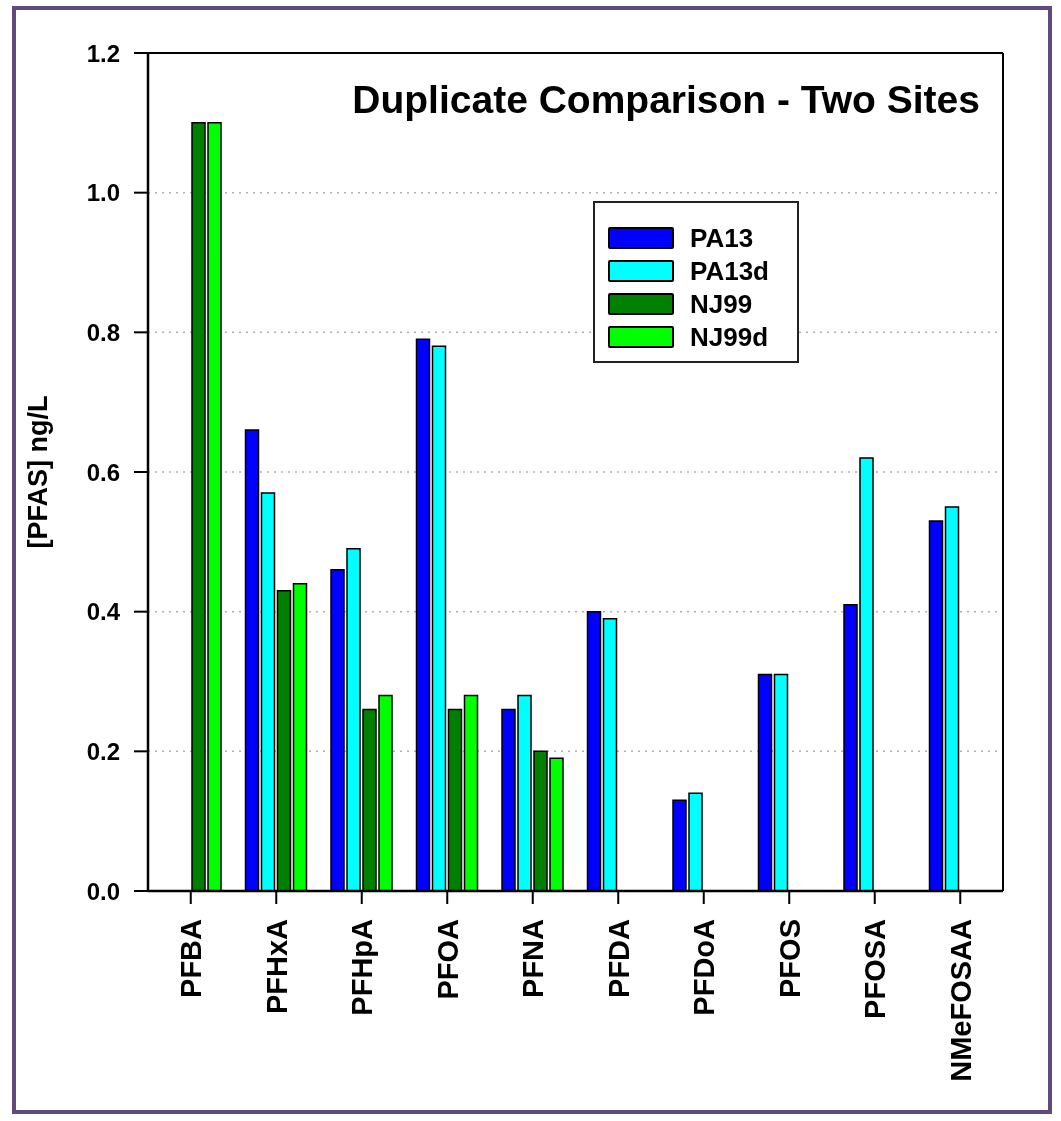 Image resolution: width=1061 pixels, height=1121 pixels. I want to click on x-tick-label: PFOA, so click(447, 959).